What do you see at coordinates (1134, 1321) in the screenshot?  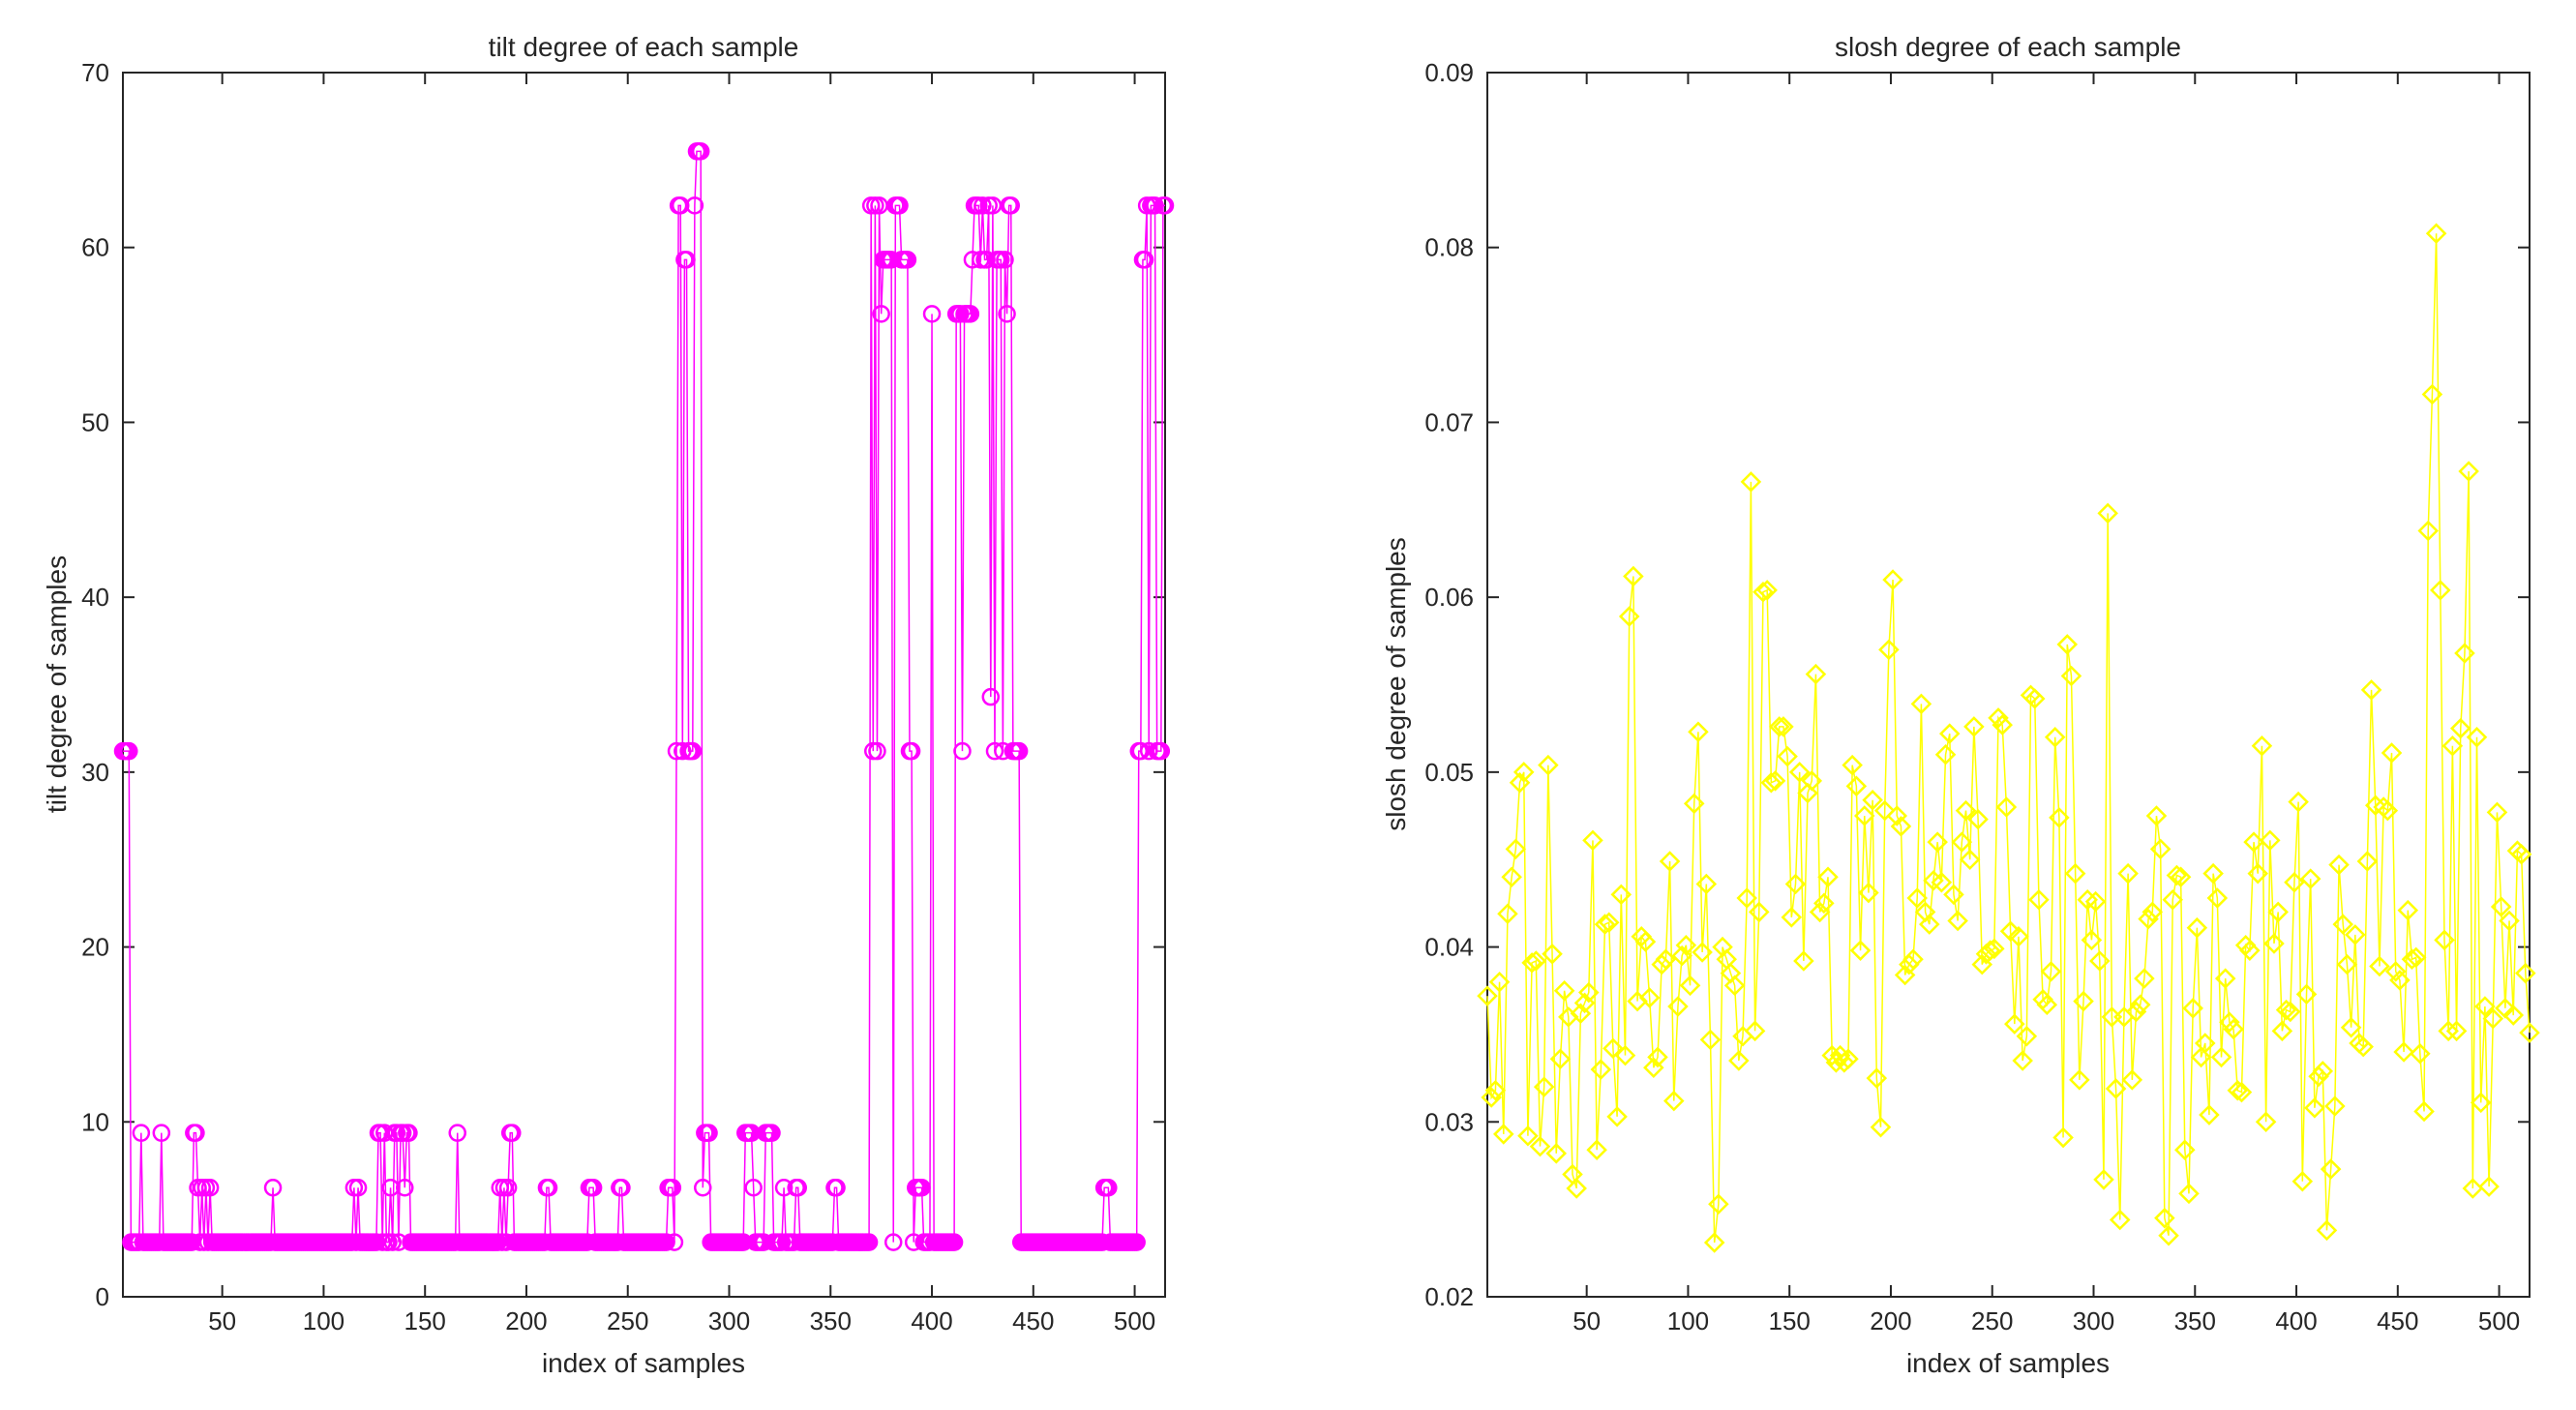 I see `tilt-x-tick-label: 500` at bounding box center [1134, 1321].